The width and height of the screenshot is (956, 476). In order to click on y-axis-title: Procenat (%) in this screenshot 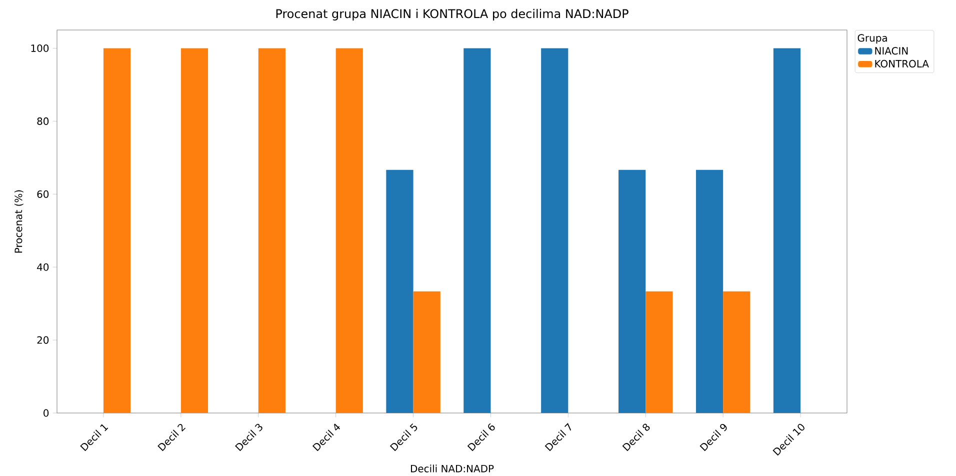, I will do `click(19, 221)`.